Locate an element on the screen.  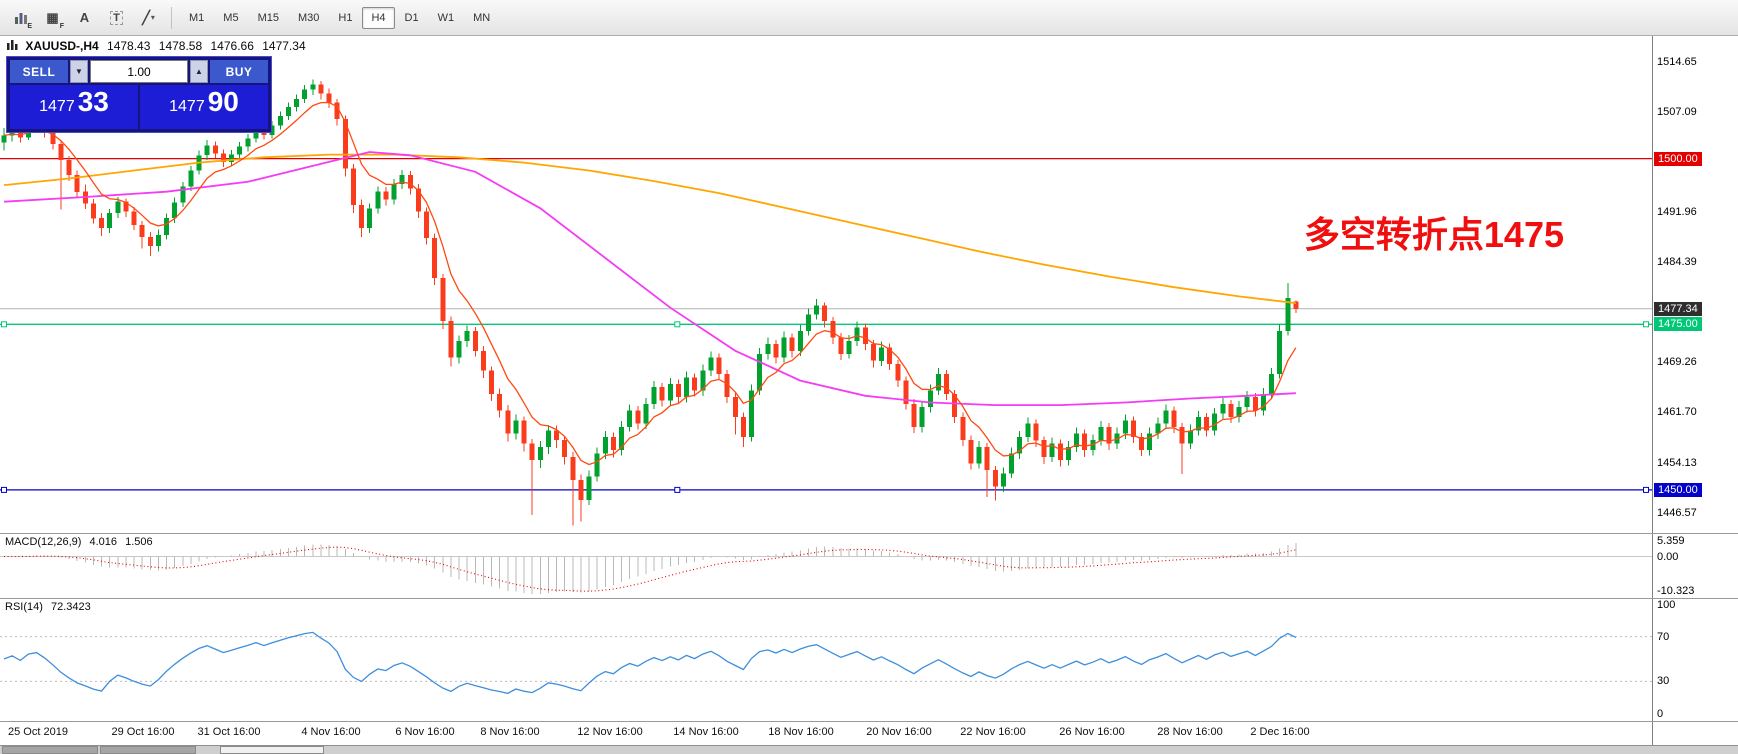
buy-price-base: 1477 is located at coordinates (187, 106).